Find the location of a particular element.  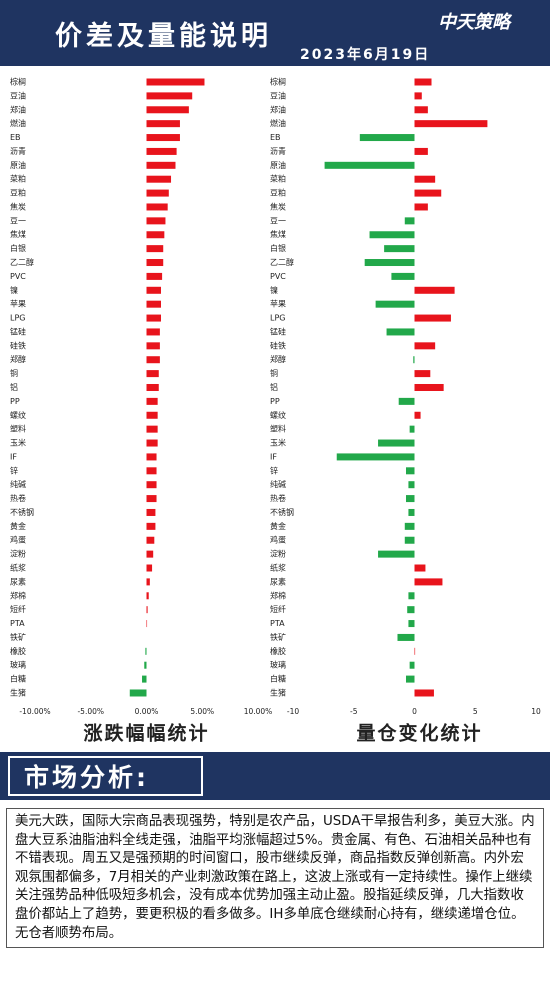

category-label: 铁矿 is located at coordinates (18, 637).